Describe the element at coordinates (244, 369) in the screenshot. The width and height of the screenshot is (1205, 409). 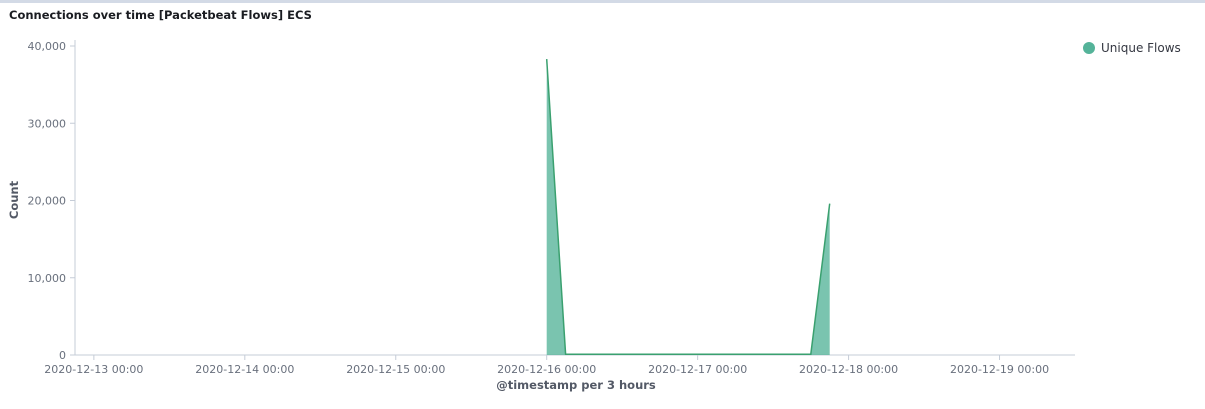
I see `x-tick-label: 2020-12-14 00:00` at that location.